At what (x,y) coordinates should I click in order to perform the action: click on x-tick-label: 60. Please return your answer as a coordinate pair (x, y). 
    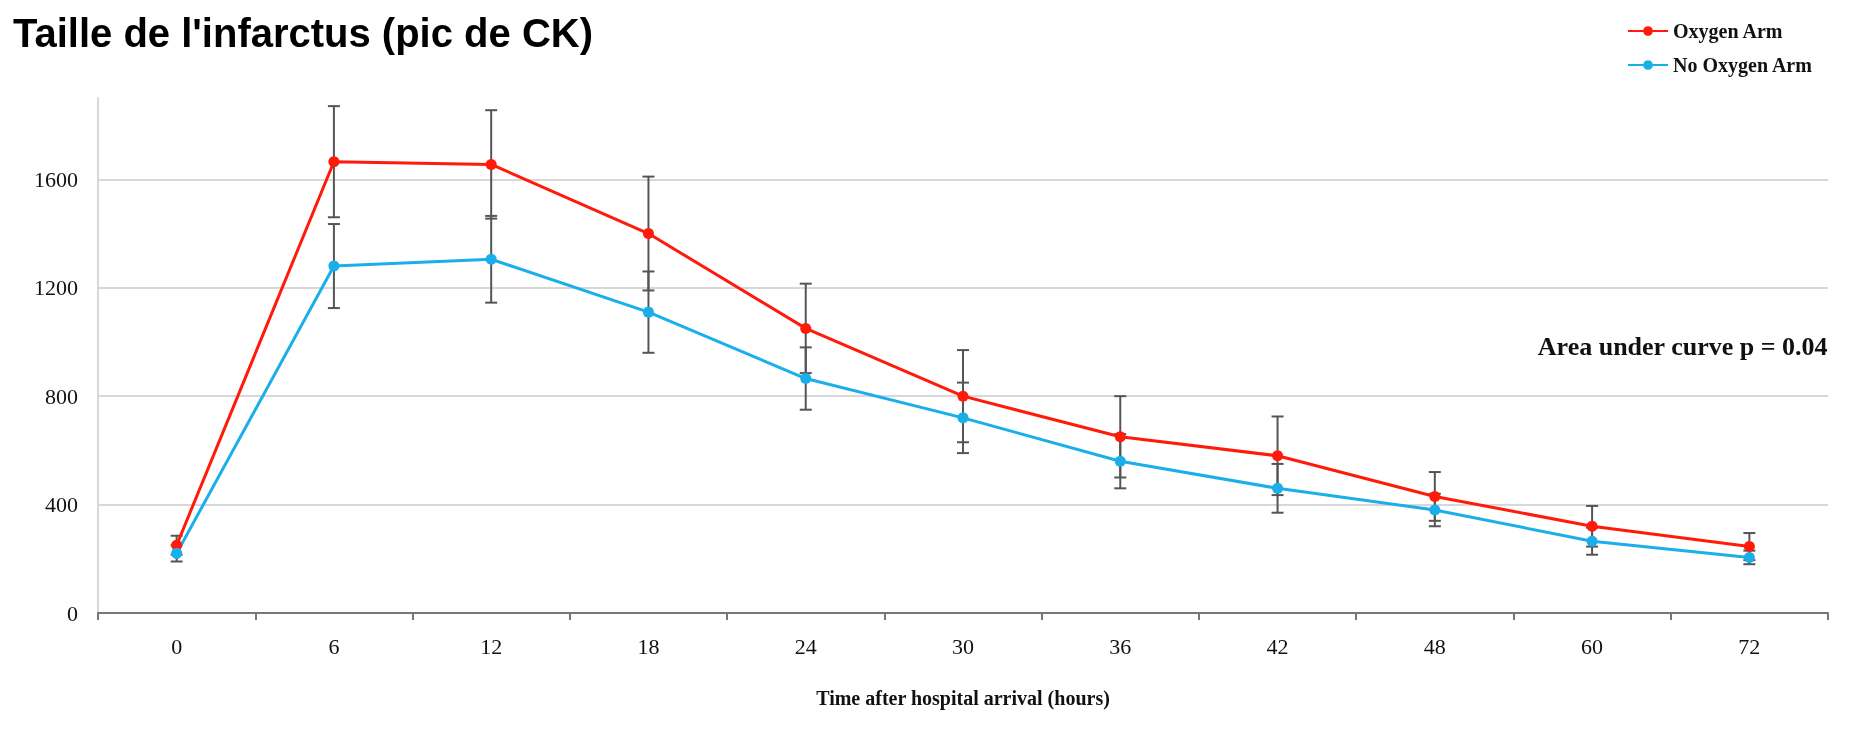
    Looking at the image, I should click on (1592, 646).